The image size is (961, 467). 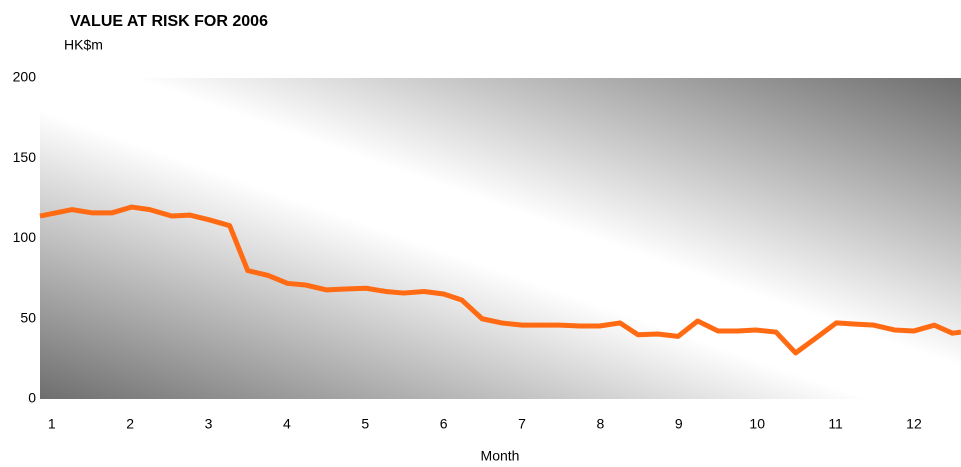 What do you see at coordinates (25, 77) in the screenshot?
I see `y-tick-label: 200` at bounding box center [25, 77].